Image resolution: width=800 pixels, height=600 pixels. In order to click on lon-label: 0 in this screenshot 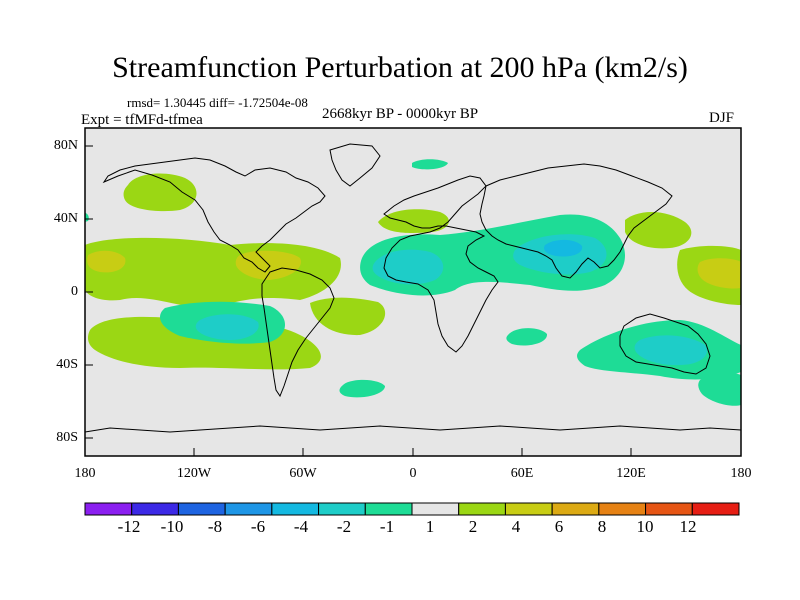, I will do `click(413, 473)`.